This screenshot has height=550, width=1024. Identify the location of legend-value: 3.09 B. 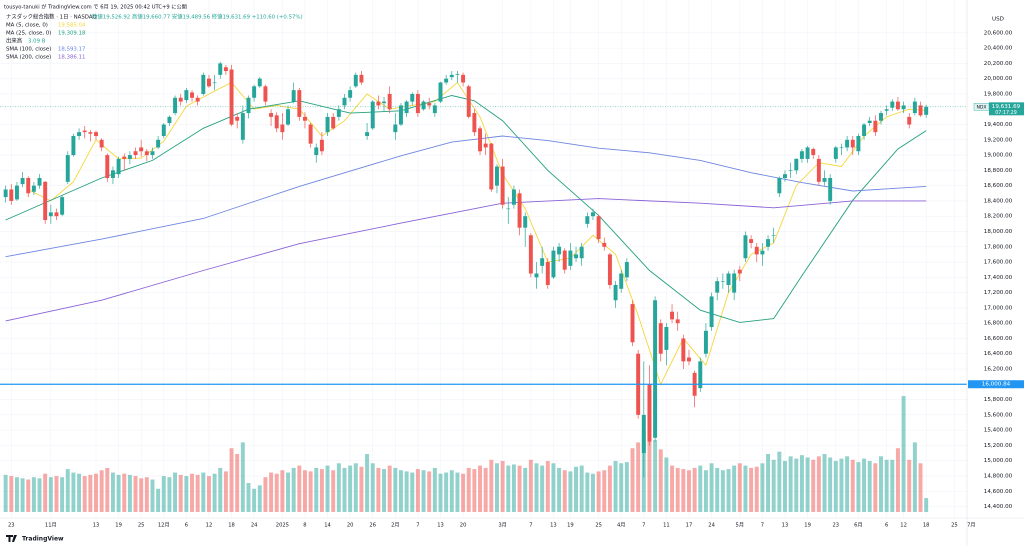
(37, 42).